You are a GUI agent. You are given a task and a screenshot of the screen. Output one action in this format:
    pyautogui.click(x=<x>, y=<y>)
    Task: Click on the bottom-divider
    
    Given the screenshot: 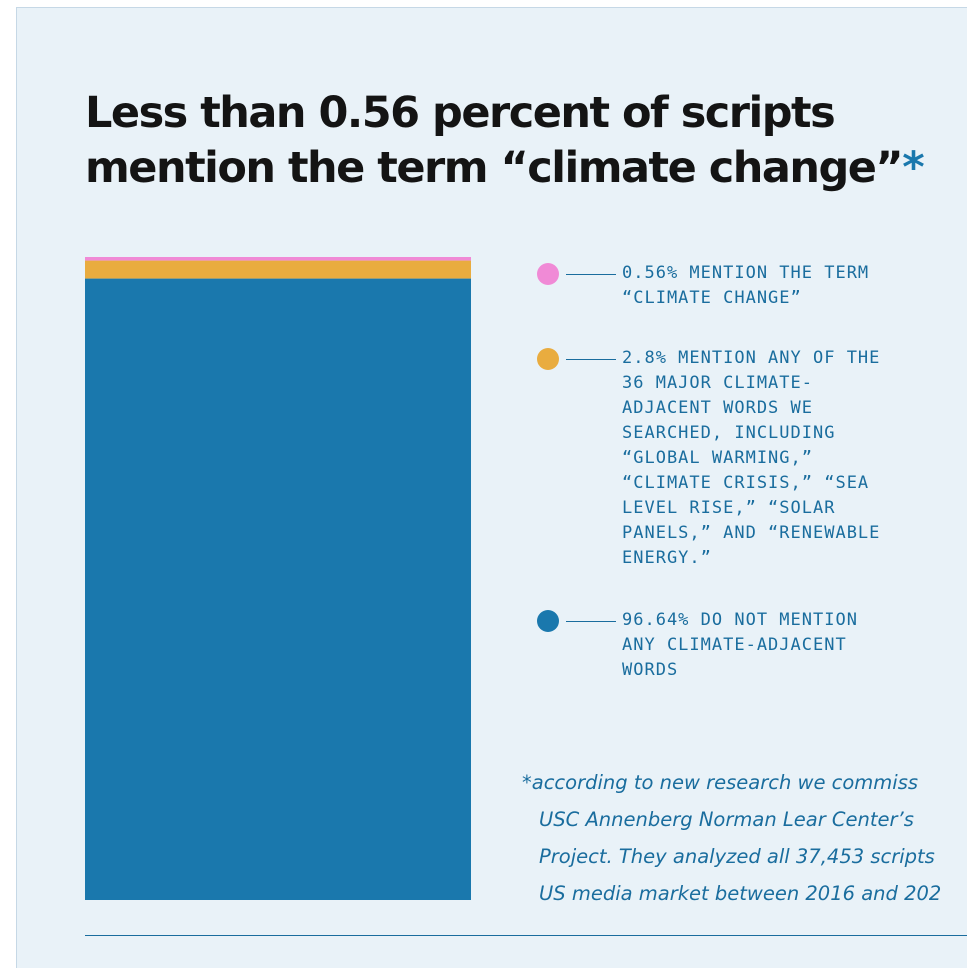 What is the action you would take?
    pyautogui.click(x=526, y=935)
    